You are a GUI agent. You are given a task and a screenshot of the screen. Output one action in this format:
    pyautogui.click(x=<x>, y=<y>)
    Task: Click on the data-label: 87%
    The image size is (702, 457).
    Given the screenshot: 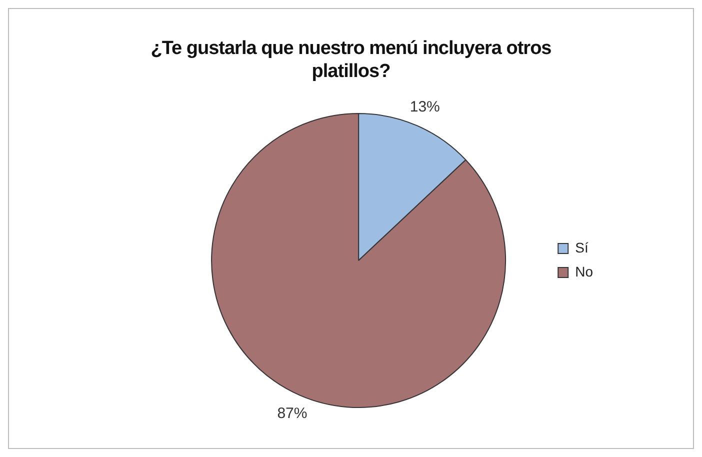 What is the action you would take?
    pyautogui.click(x=292, y=413)
    